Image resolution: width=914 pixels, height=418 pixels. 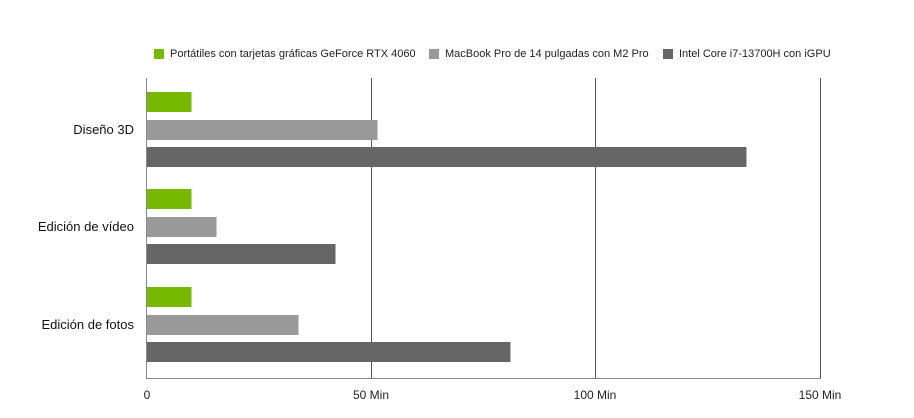 I want to click on category-label-edicion-video: Edición de vídeo, so click(x=85, y=226).